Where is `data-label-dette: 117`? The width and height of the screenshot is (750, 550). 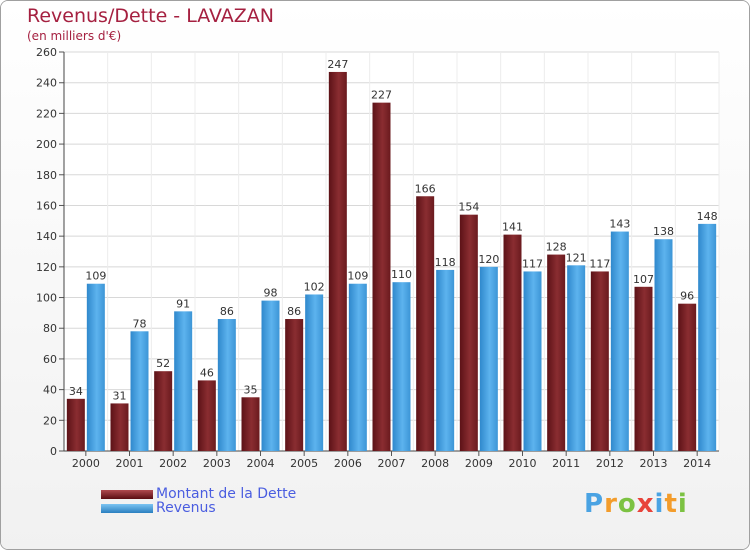
data-label-dette: 117 is located at coordinates (599, 263).